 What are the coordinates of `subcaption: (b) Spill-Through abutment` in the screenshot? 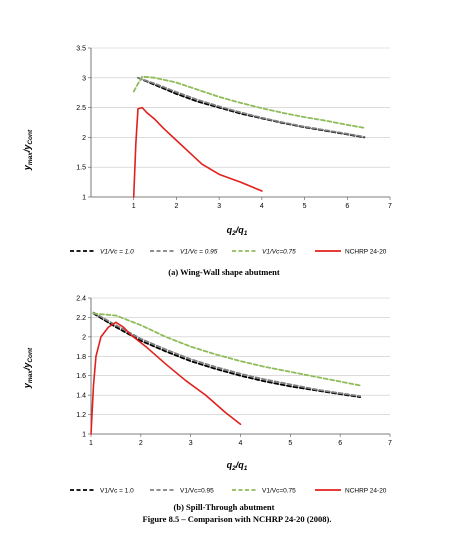 It's located at (224, 507).